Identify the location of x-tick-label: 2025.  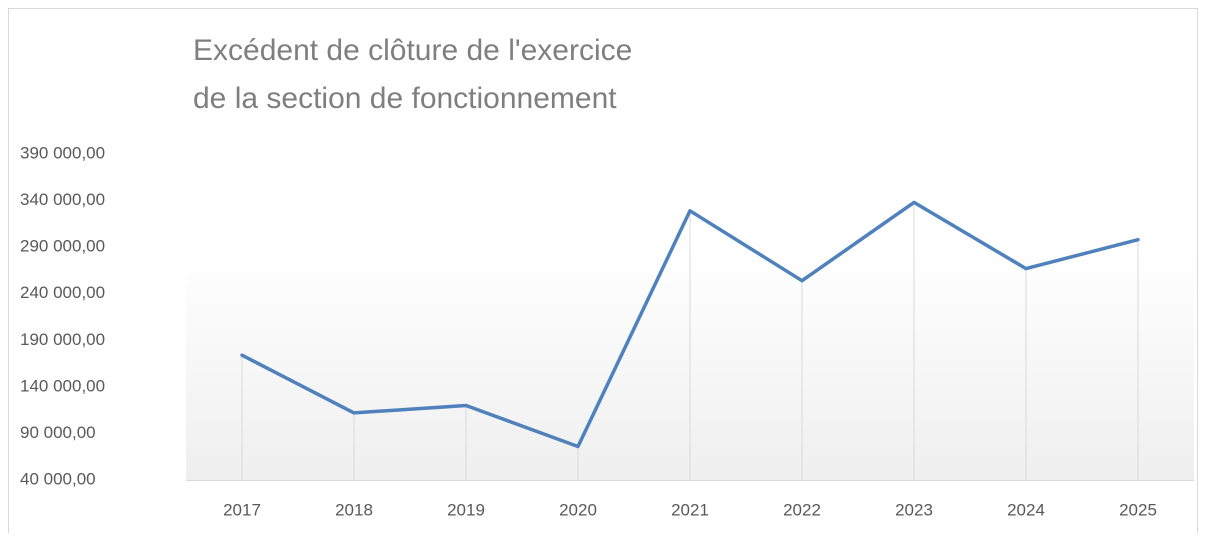
(1138, 509).